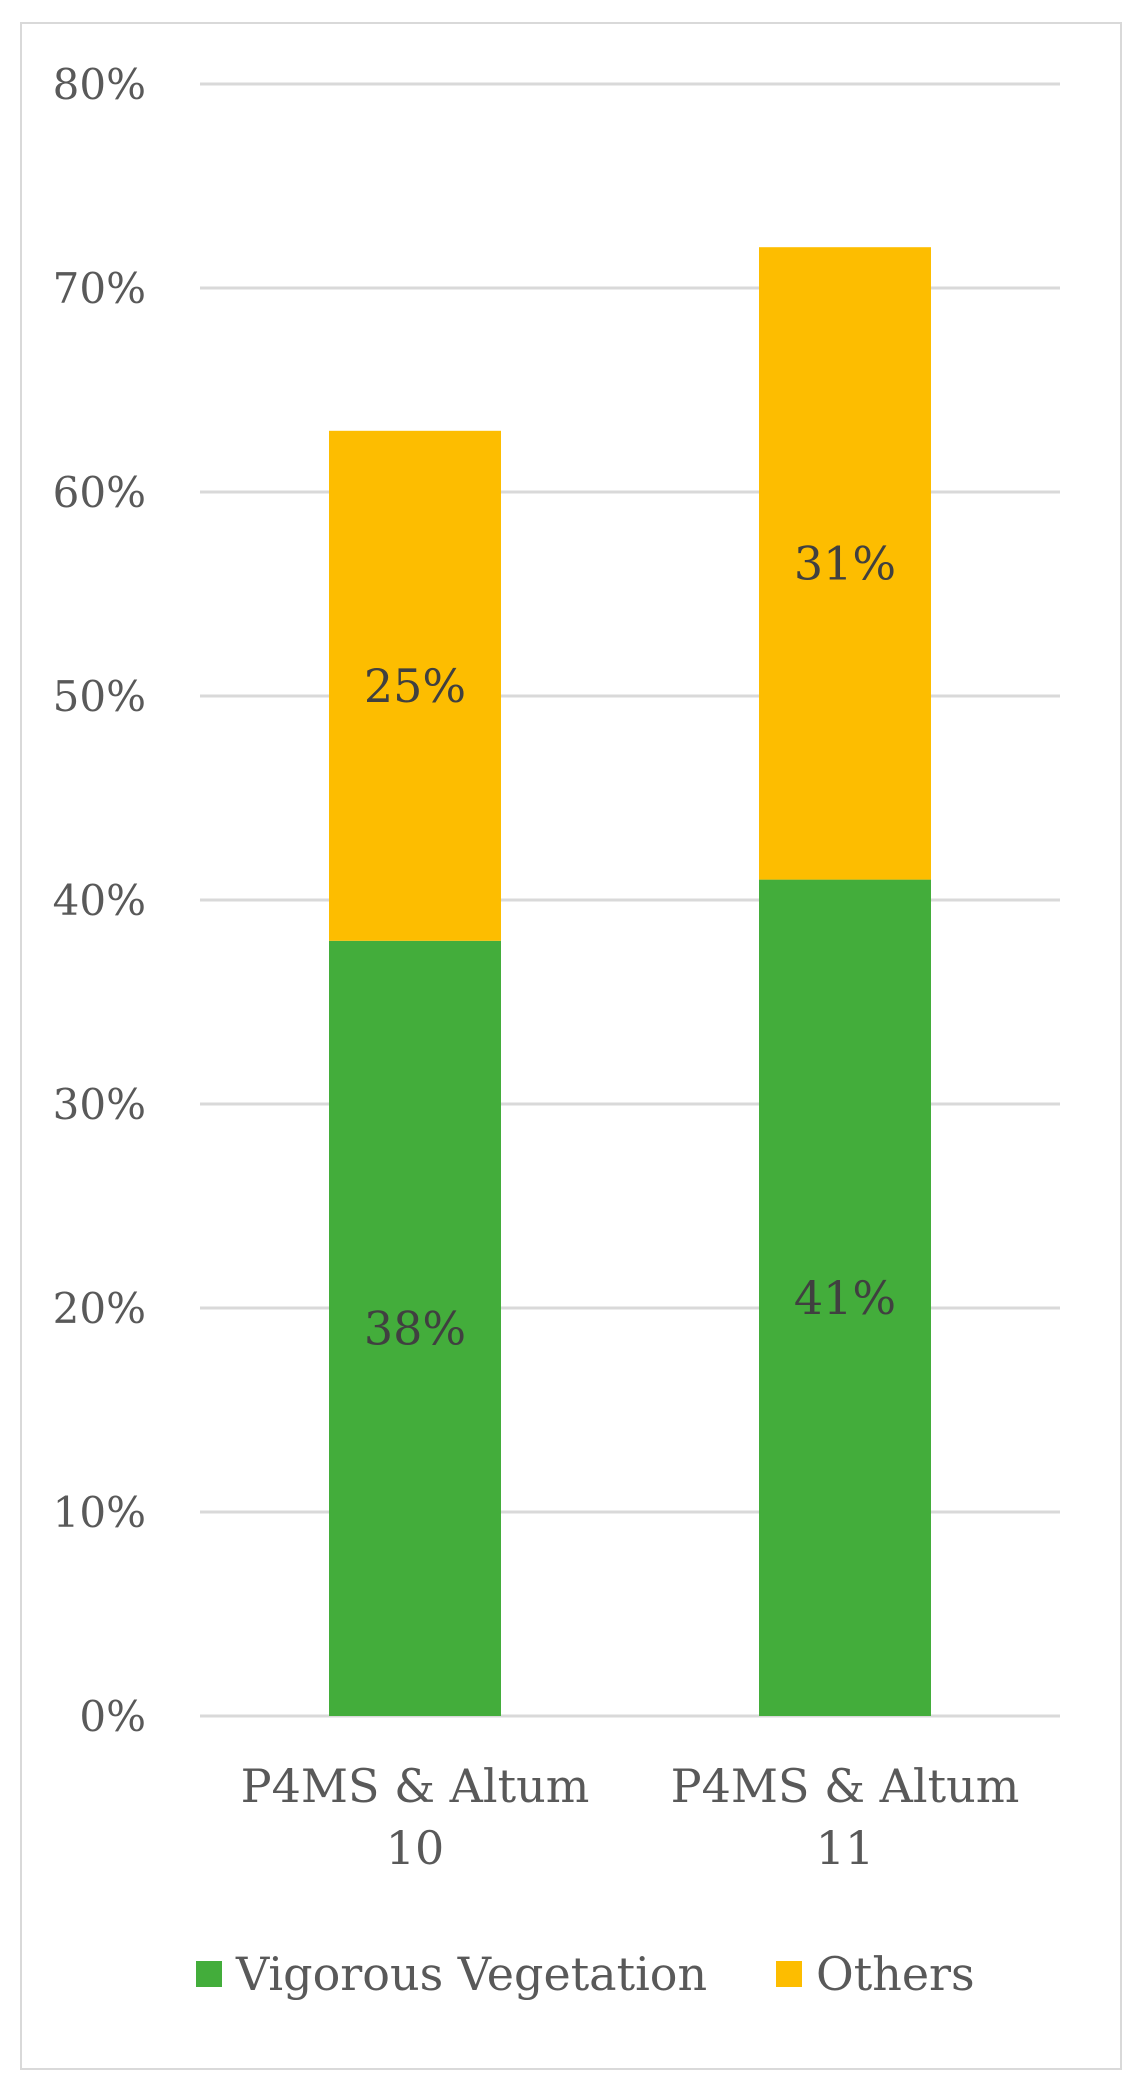 The image size is (1144, 2094). I want to click on y-tick-label: 40%, so click(99, 900).